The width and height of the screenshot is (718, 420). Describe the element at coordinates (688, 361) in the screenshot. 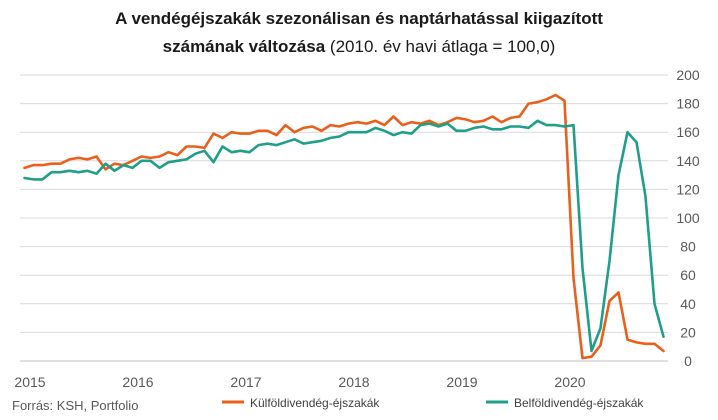

I see `y-tick-label: 0` at that location.